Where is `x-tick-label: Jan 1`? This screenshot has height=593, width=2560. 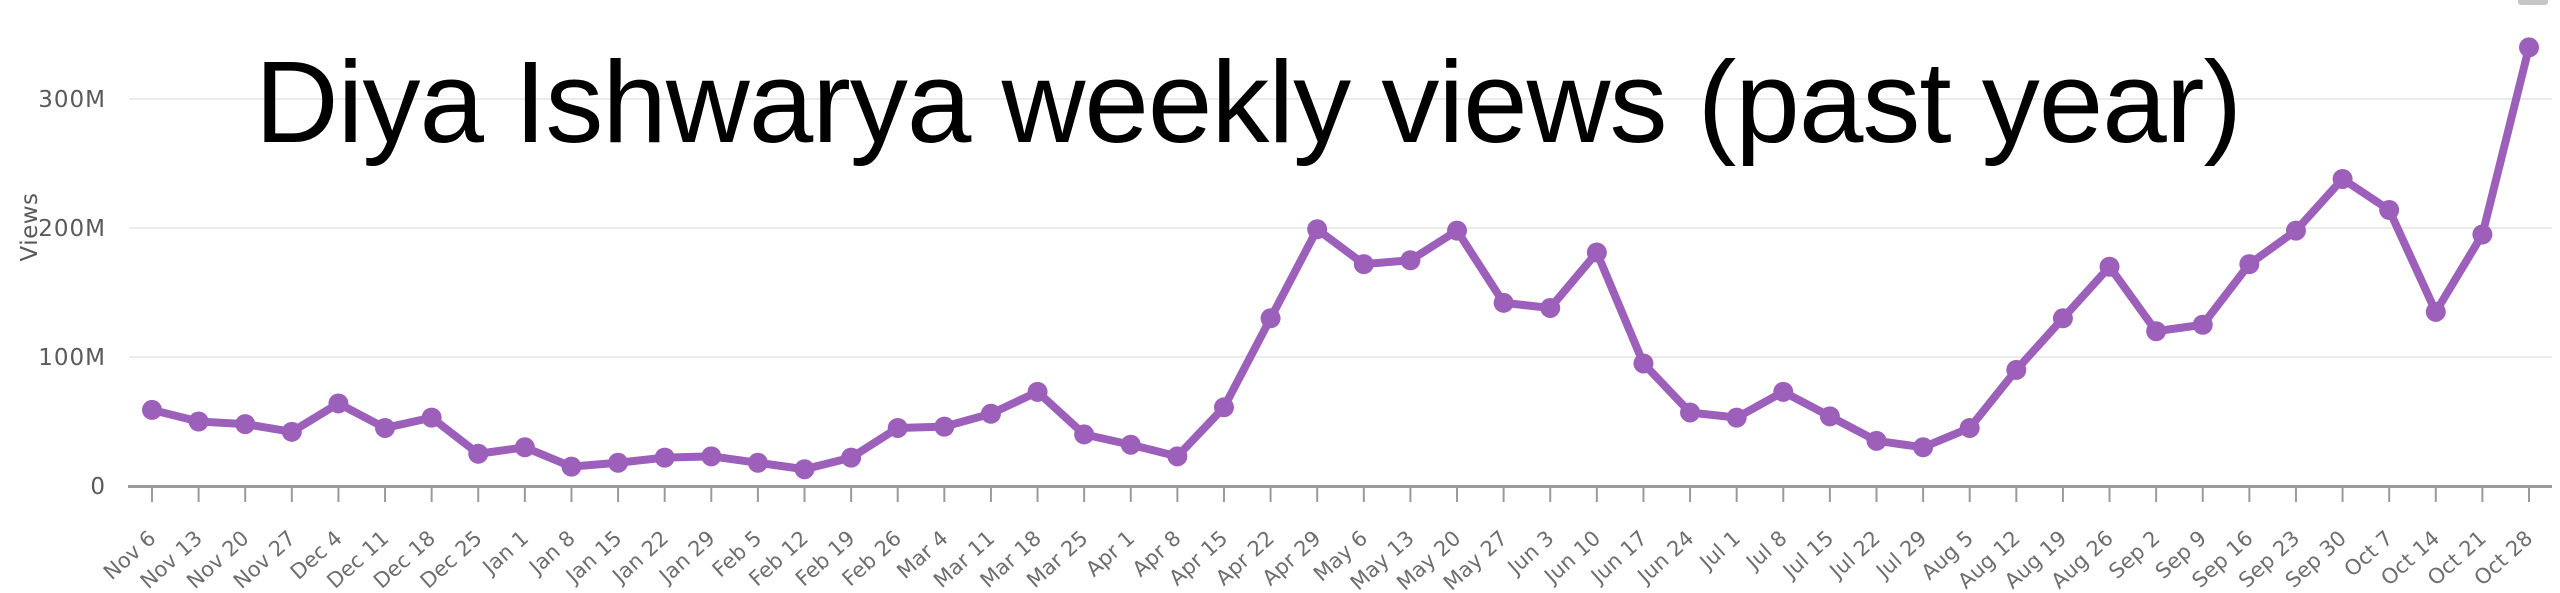 x-tick-label: Jan 1 is located at coordinates (505, 553).